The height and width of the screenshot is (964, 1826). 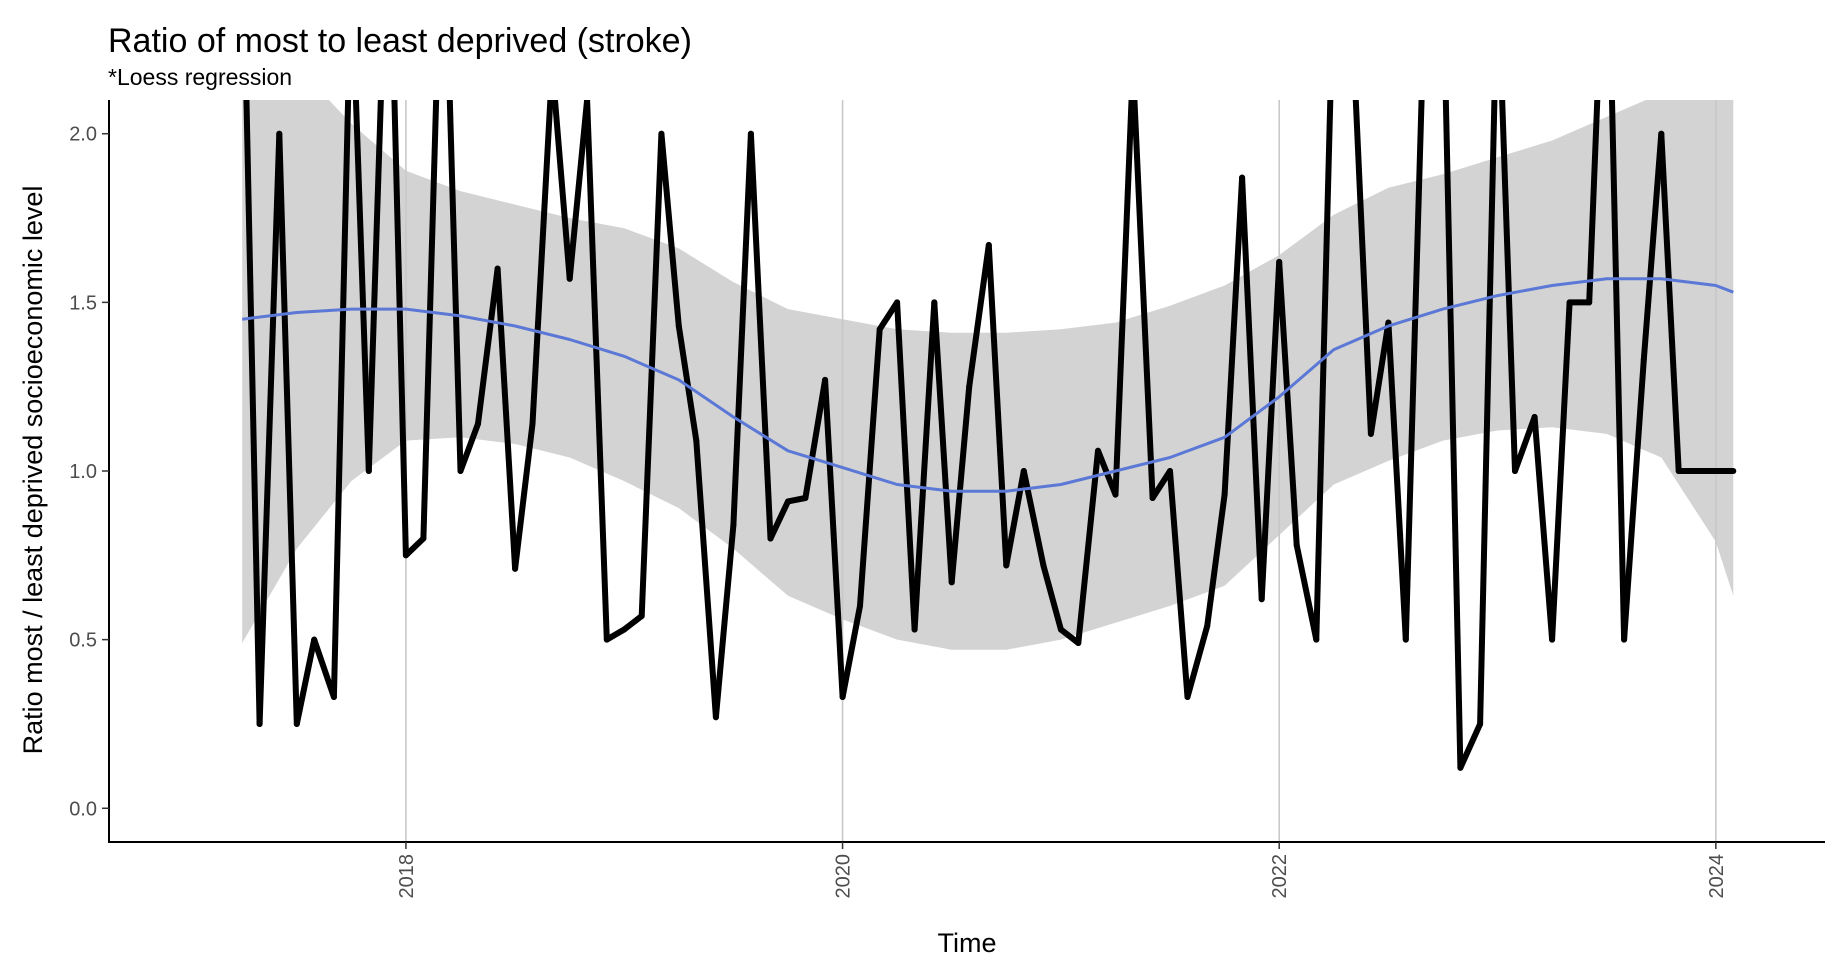 I want to click on chart-subtitle: *Loess regression, so click(x=200, y=77).